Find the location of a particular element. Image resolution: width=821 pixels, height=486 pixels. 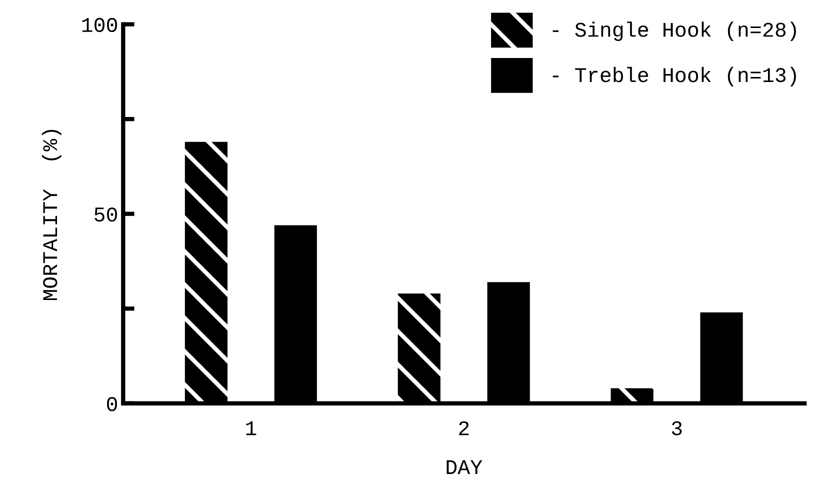

y-tick-label: 50 is located at coordinates (106, 214).